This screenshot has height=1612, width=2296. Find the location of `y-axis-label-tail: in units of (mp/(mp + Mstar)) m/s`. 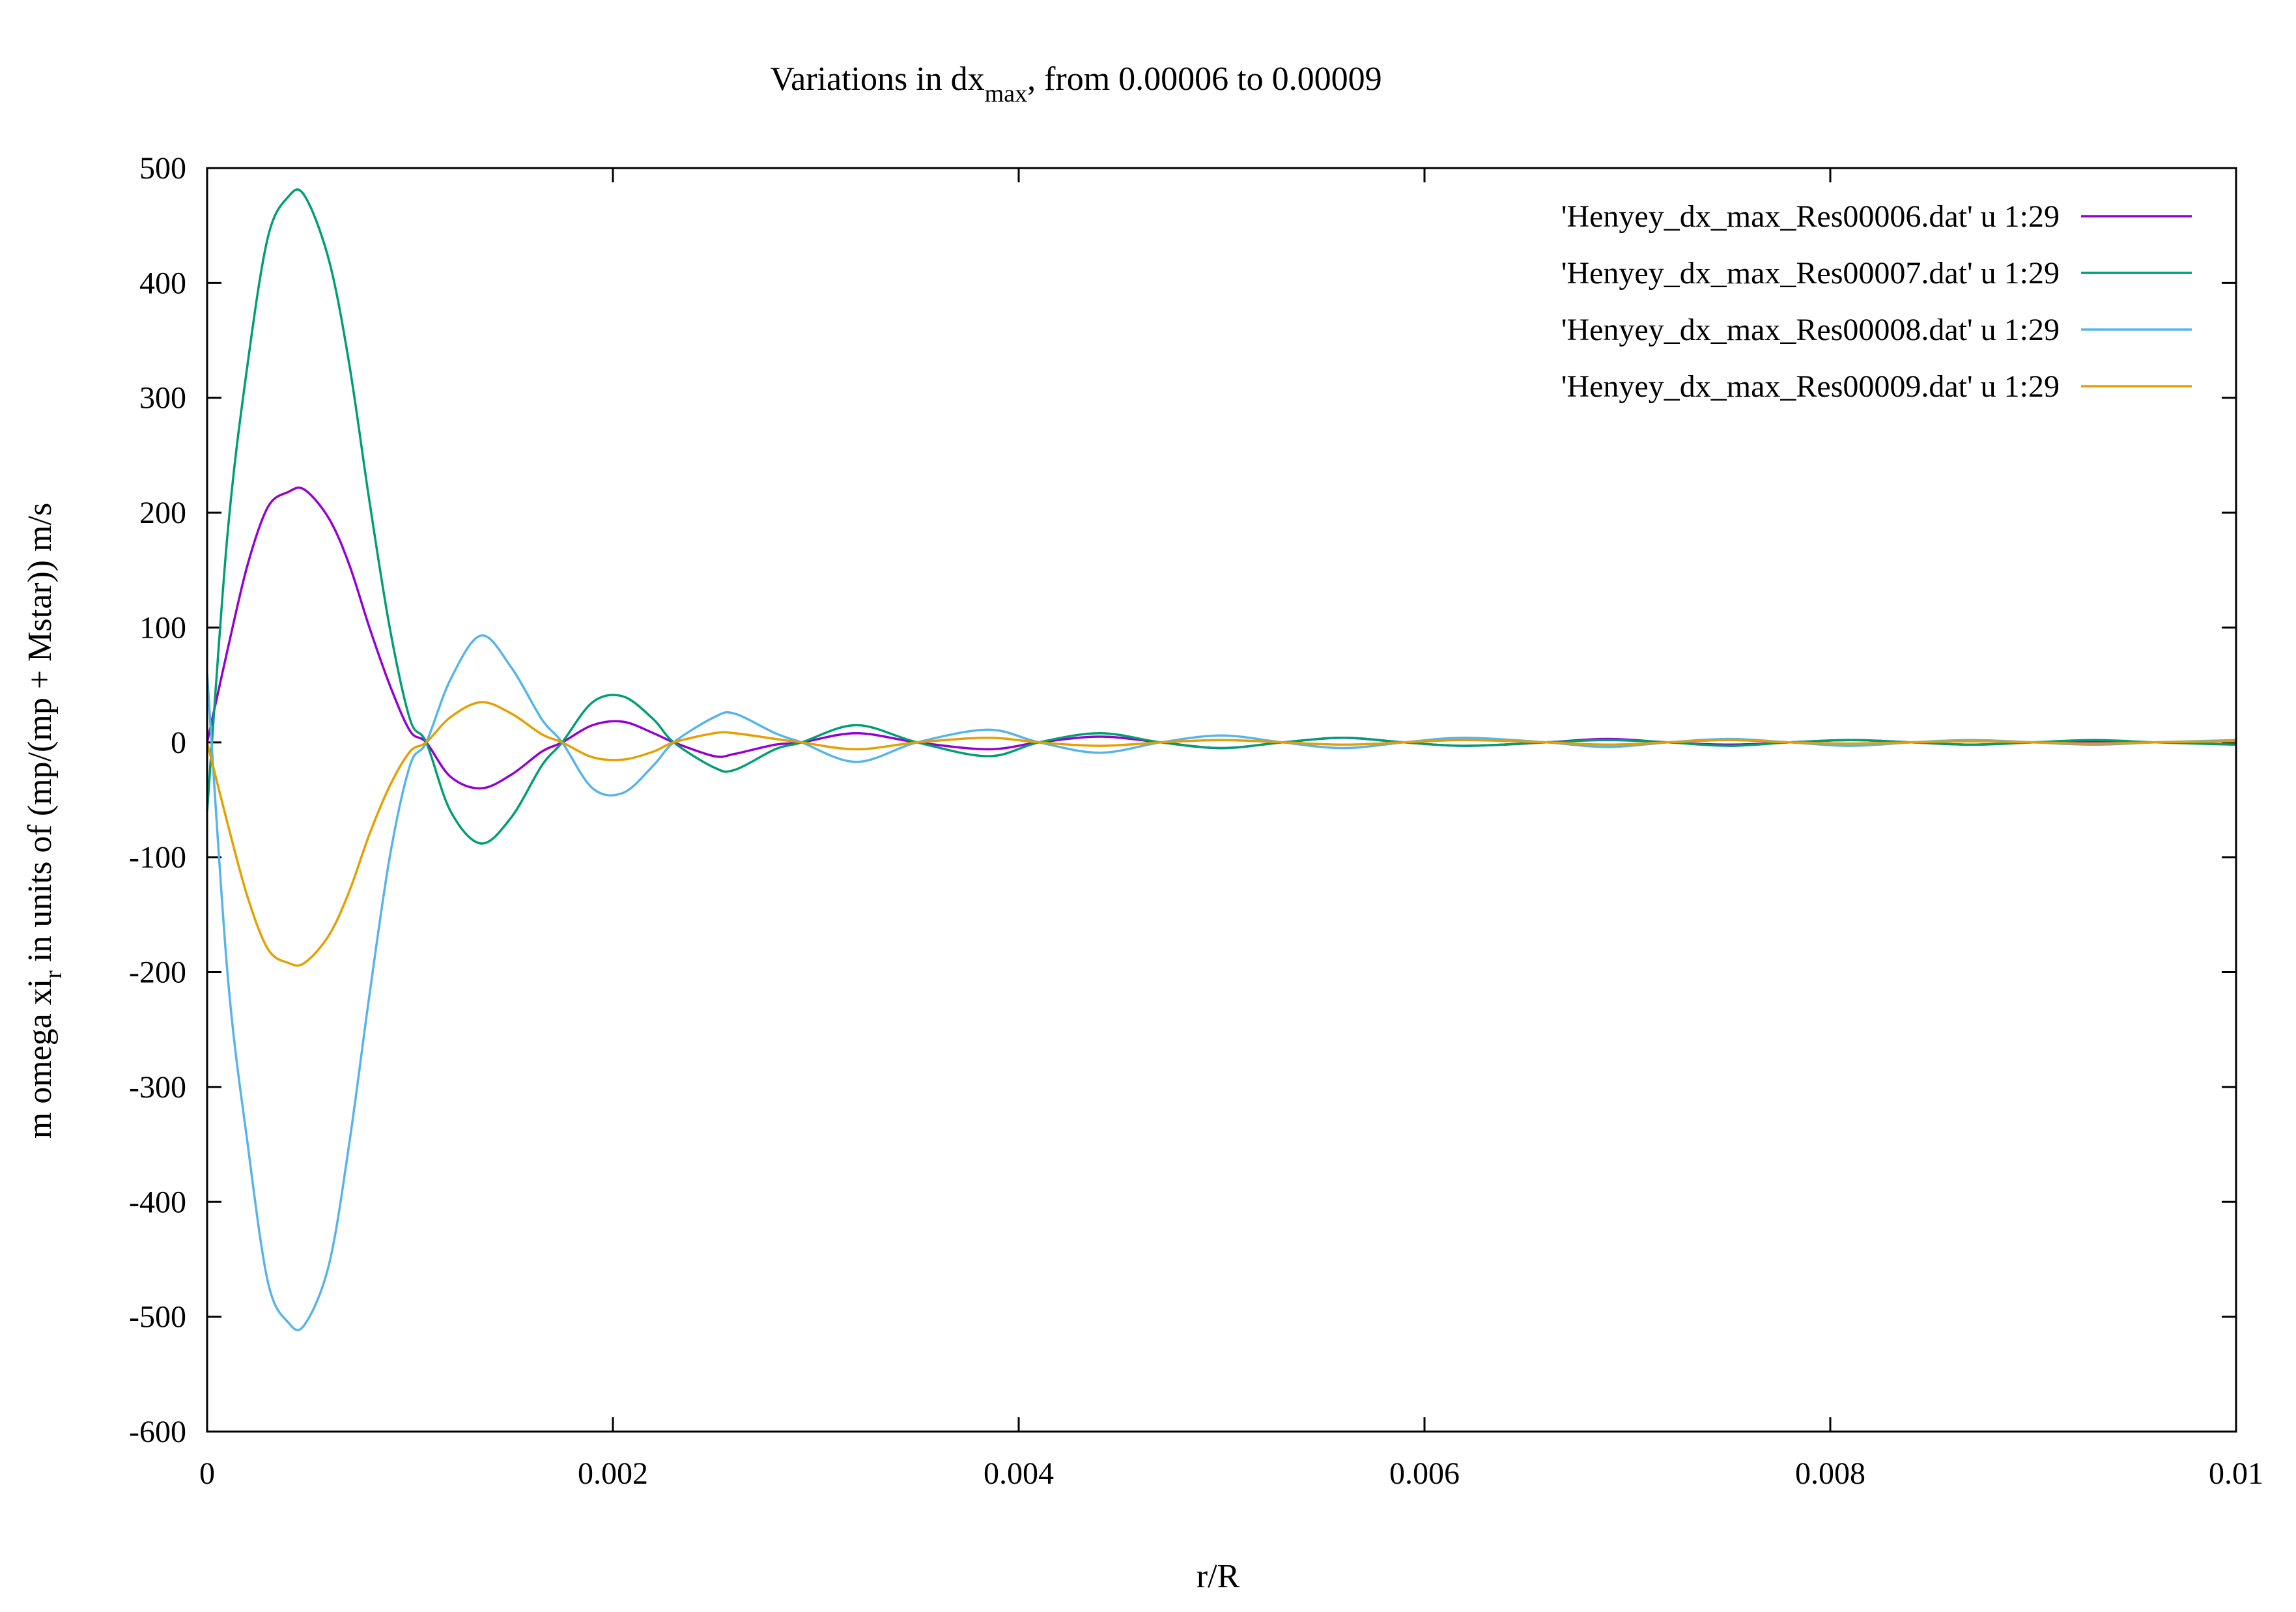

y-axis-label-tail: in units of (mp/(mp + Mstar)) m/s is located at coordinates (40, 736).